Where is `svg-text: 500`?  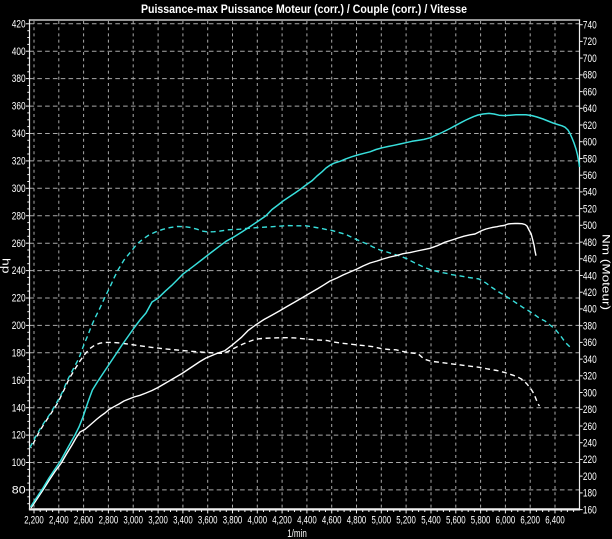 svg-text: 500 is located at coordinates (590, 226).